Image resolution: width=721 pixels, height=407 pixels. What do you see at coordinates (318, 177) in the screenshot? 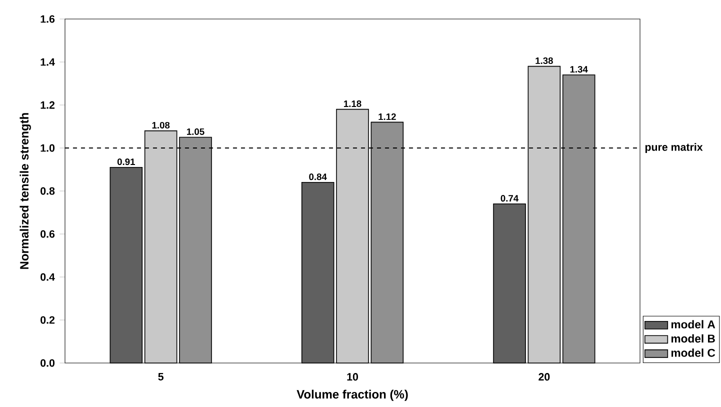
I see `data-label: 0.84` at bounding box center [318, 177].